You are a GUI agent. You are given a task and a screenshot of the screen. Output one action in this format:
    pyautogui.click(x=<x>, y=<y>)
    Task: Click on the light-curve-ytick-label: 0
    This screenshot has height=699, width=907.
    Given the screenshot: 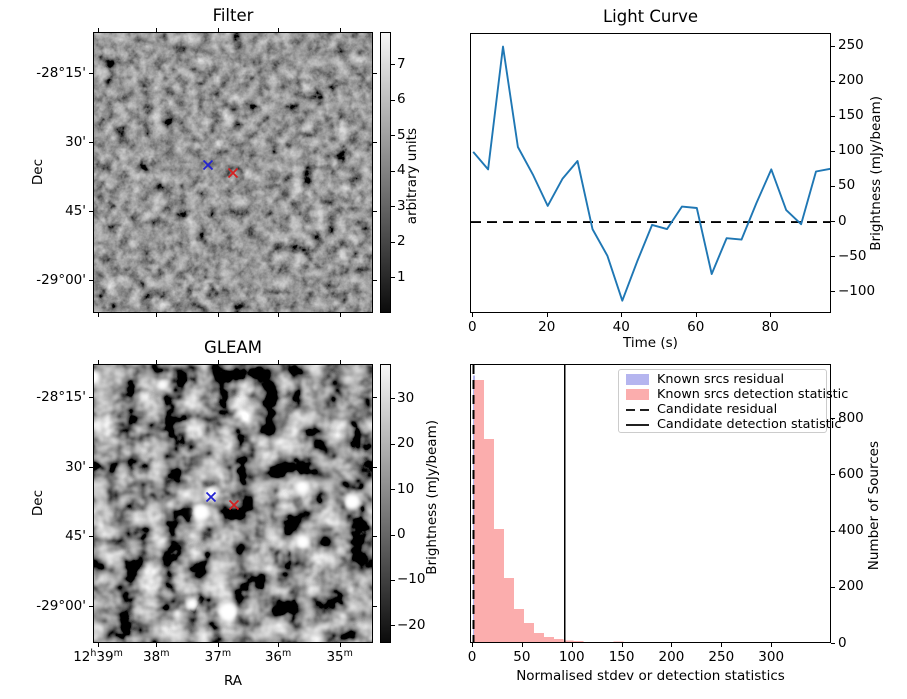 What is the action you would take?
    pyautogui.click(x=842, y=220)
    